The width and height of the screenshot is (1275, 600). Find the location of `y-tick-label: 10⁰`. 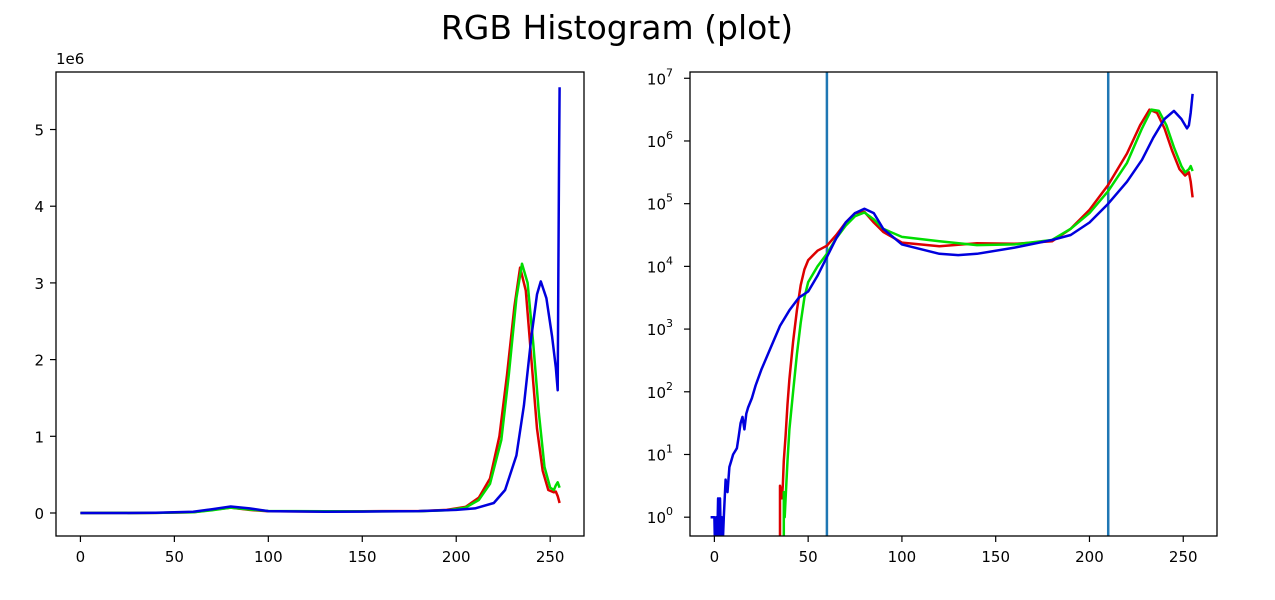

y-tick-label: 10⁰ is located at coordinates (660, 516).